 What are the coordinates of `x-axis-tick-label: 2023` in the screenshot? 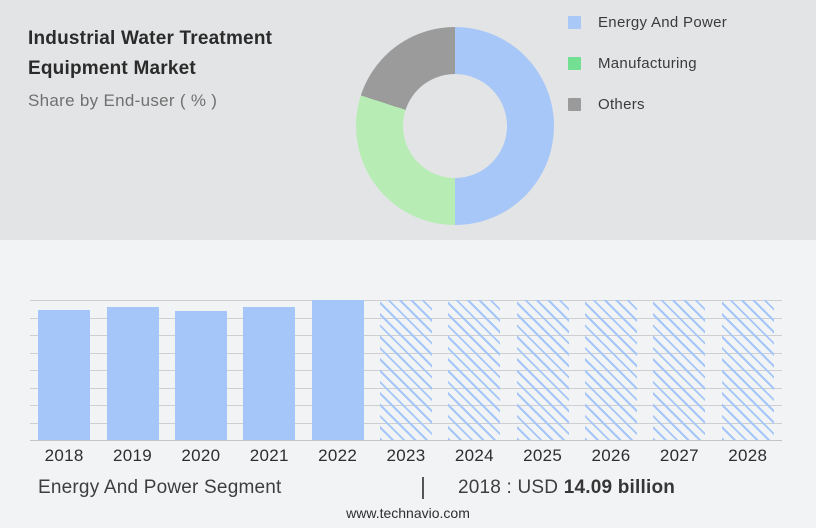 It's located at (406, 455).